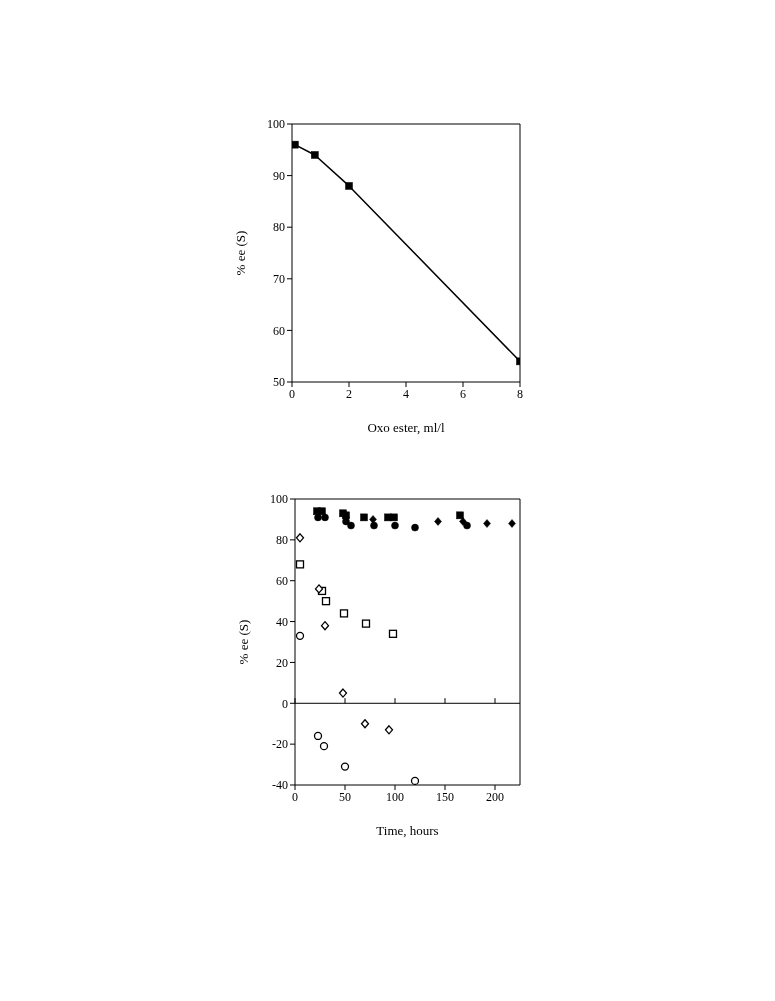  I want to click on x-tick-label: 0, so click(295, 796).